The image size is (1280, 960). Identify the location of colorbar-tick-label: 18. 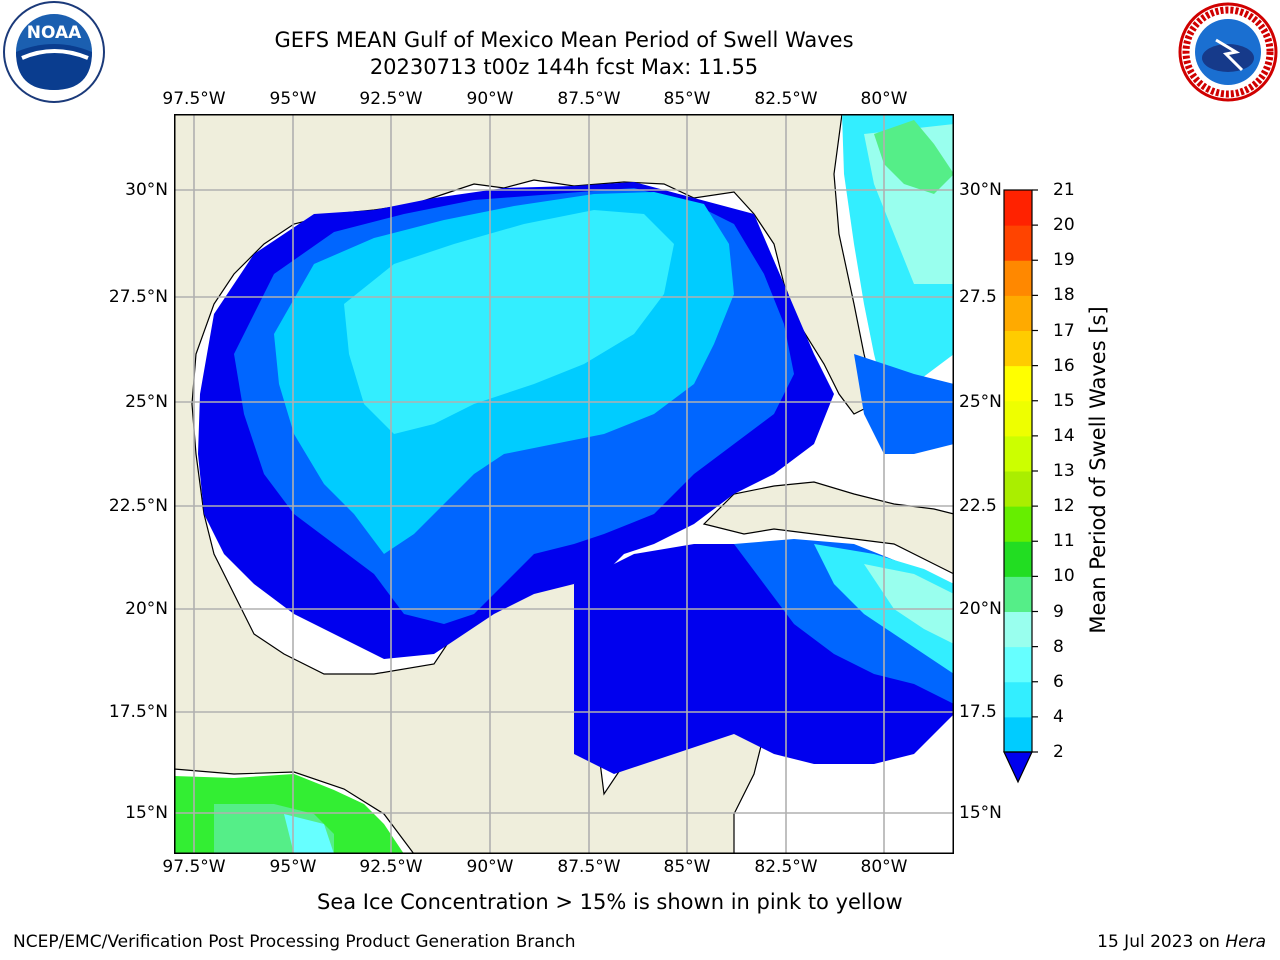
(1064, 295).